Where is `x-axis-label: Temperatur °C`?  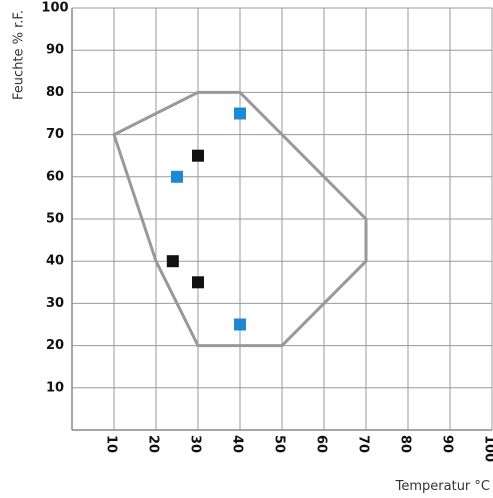 x-axis-label: Temperatur °C is located at coordinates (442, 486).